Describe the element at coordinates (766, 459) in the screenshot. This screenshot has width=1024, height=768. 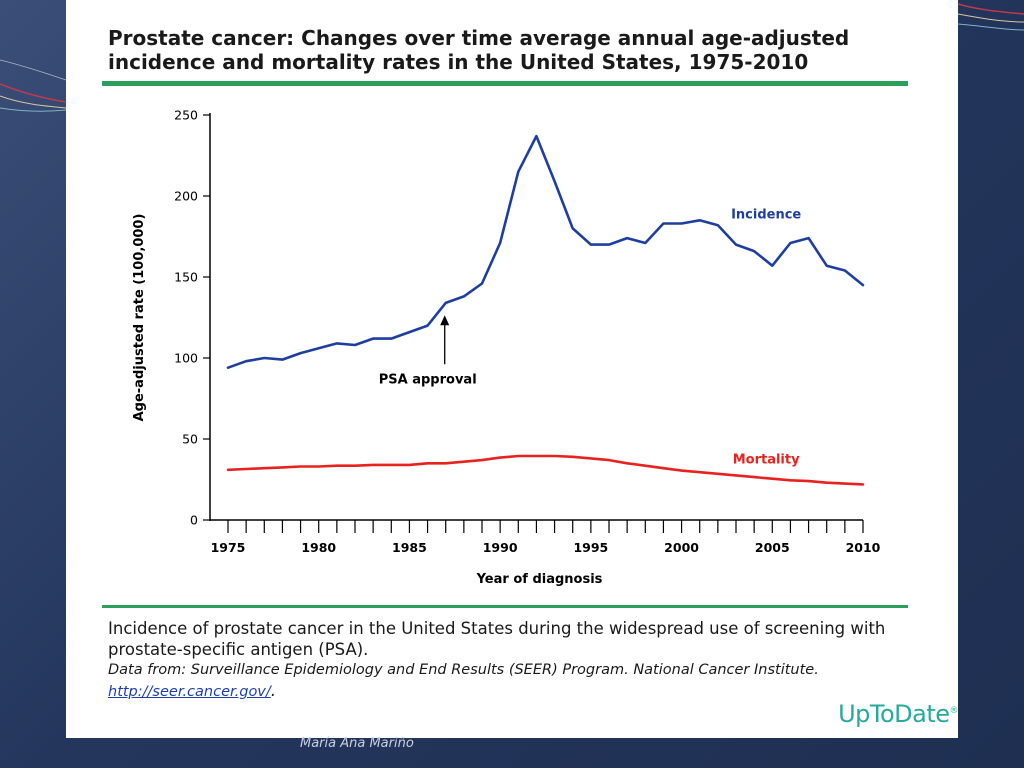
I see `series-label-mortality: Mortality` at that location.